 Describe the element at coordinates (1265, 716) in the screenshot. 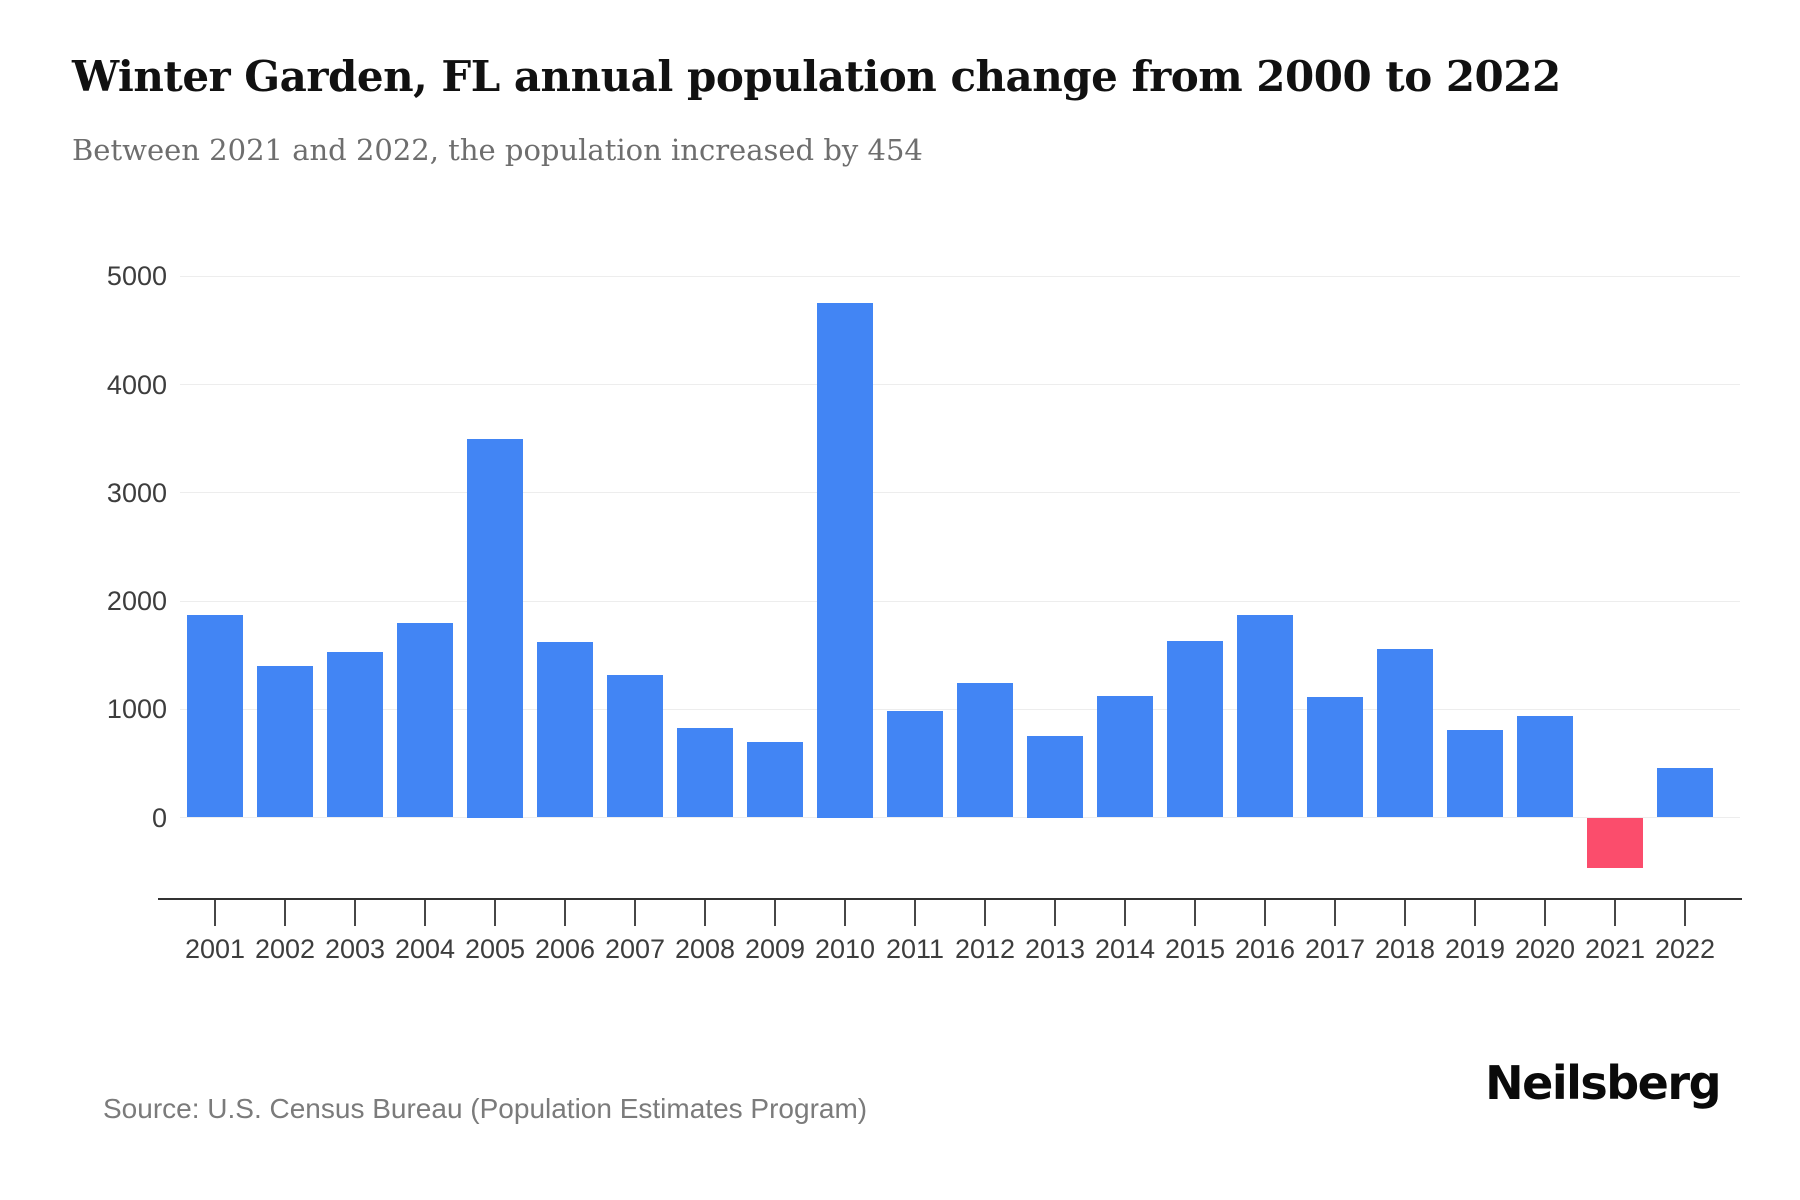

I see `bar-2016` at that location.